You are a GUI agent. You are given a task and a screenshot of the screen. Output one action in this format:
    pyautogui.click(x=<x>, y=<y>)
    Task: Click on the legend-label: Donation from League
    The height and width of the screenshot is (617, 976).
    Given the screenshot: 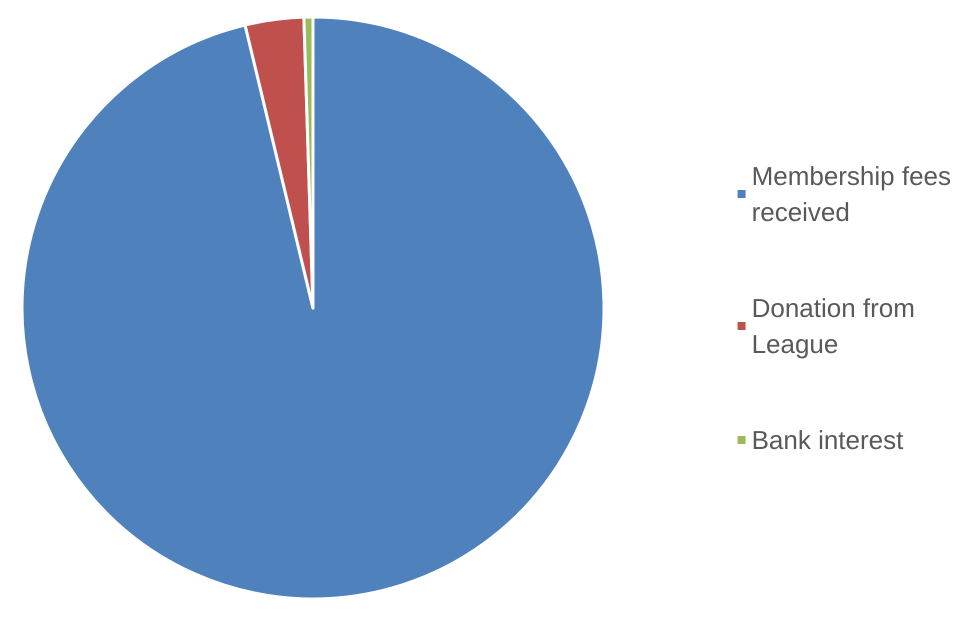 What is the action you would take?
    pyautogui.click(x=833, y=326)
    